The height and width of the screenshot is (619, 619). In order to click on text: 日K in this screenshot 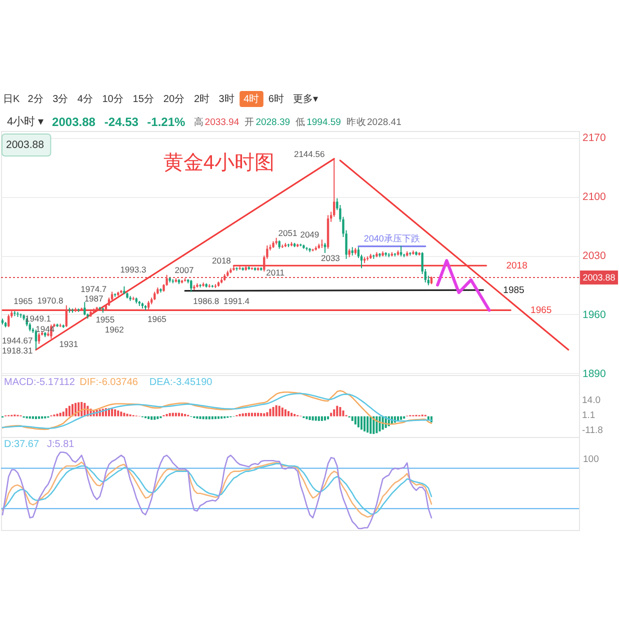, I will do `click(11, 99)`.